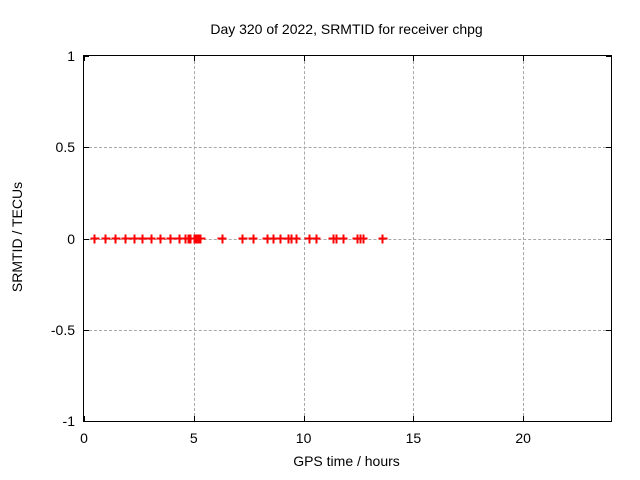 Image resolution: width=640 pixels, height=480 pixels. What do you see at coordinates (346, 461) in the screenshot?
I see `x-axis-label: GPS time / hours` at bounding box center [346, 461].